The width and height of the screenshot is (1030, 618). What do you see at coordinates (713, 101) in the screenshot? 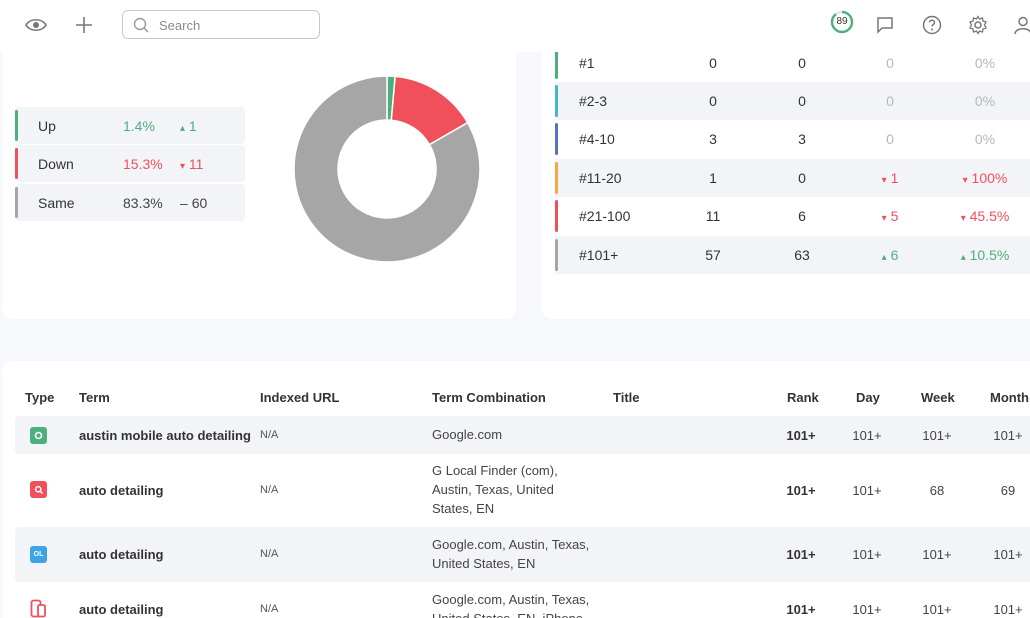
I see `rank-count-current: 0` at bounding box center [713, 101].